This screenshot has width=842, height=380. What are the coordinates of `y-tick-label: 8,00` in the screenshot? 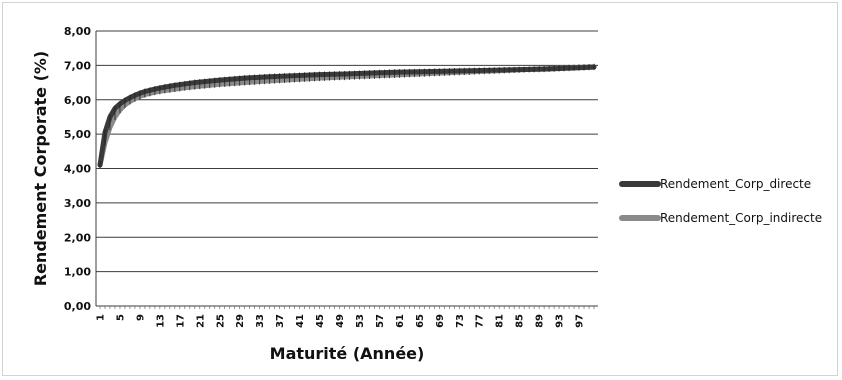 It's located at (77, 31).